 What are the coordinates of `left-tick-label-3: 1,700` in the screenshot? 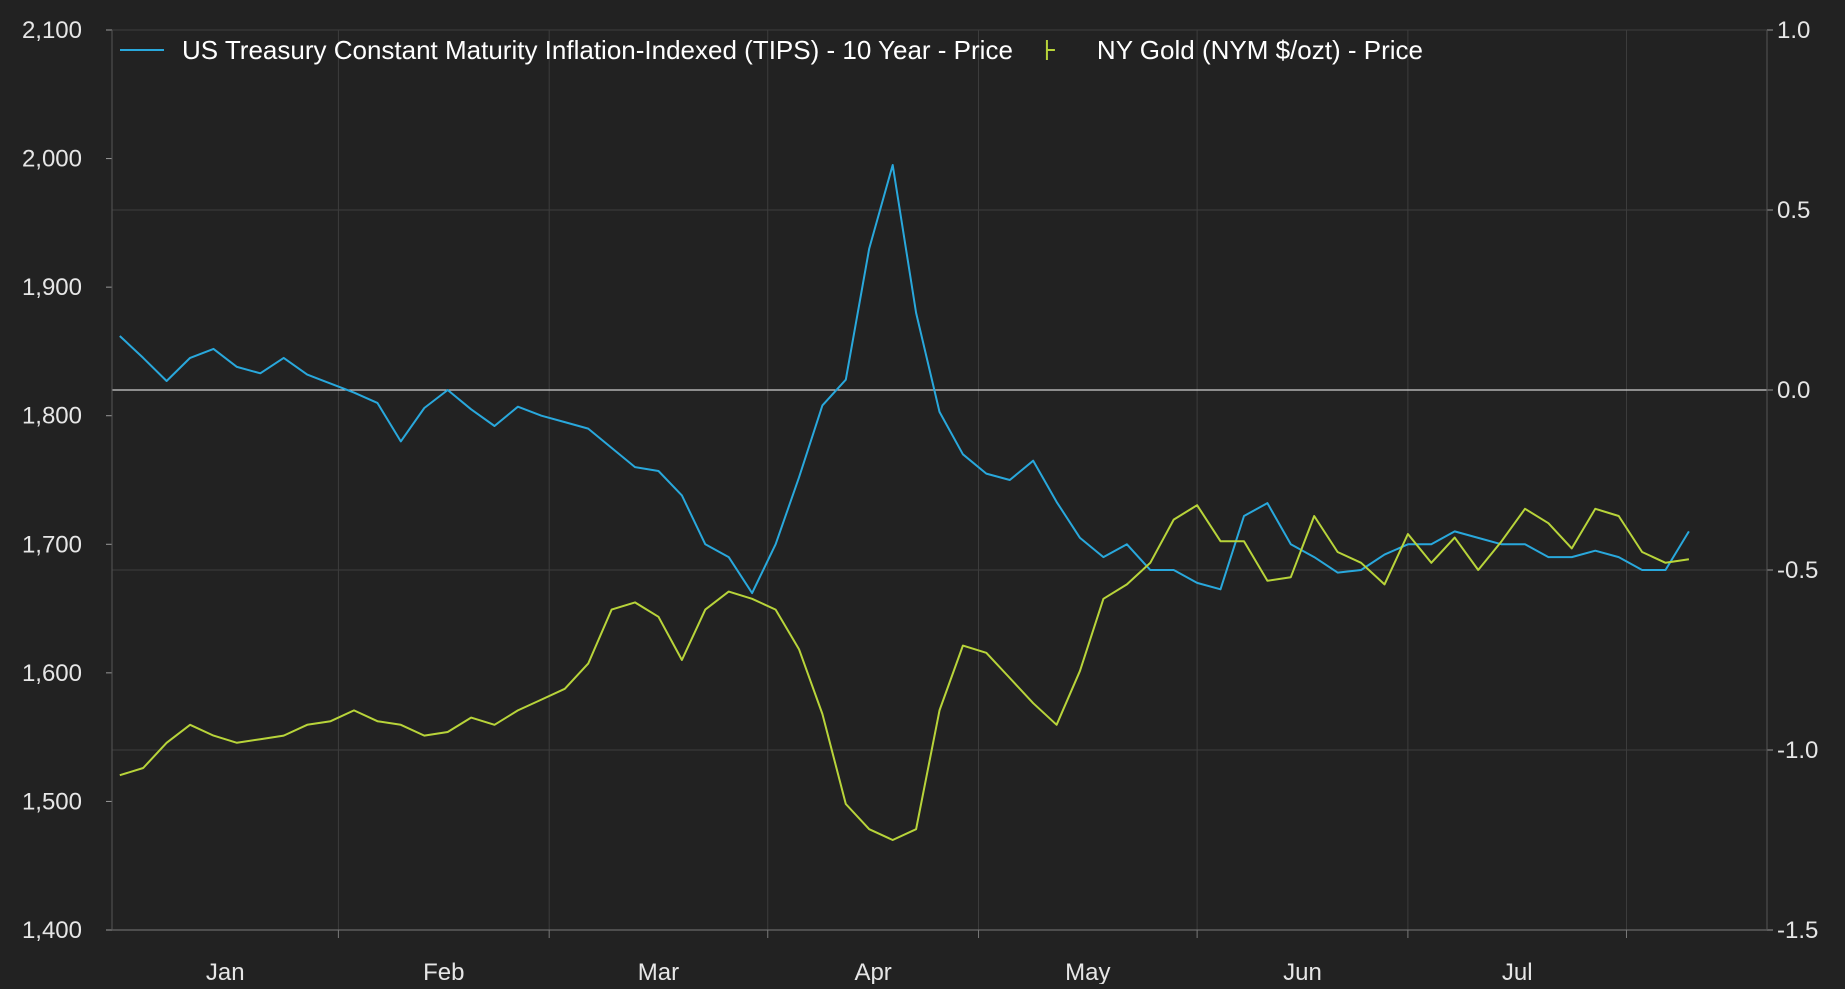 It's located at (52, 544).